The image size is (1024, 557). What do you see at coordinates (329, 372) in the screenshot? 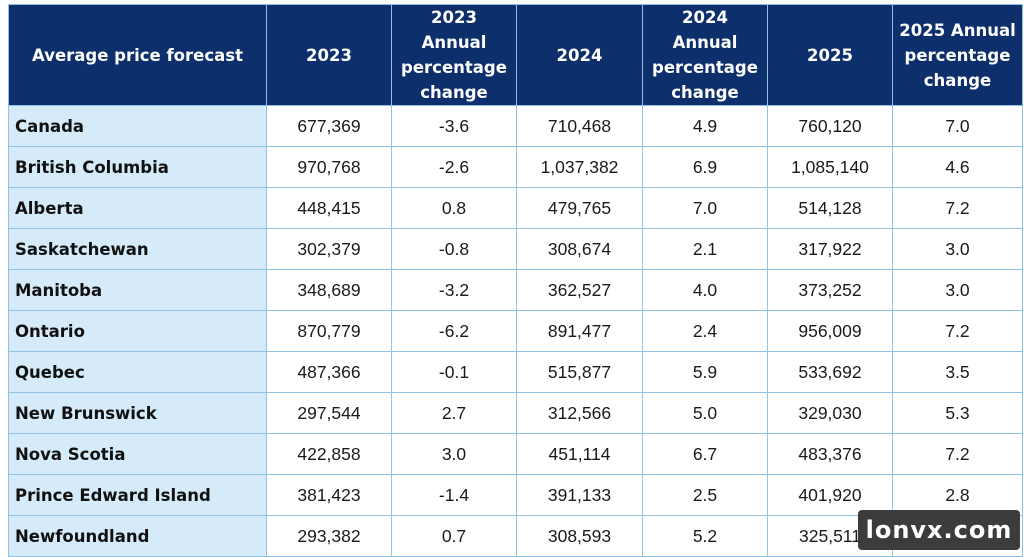
I see `value-cell: 487,366` at bounding box center [329, 372].